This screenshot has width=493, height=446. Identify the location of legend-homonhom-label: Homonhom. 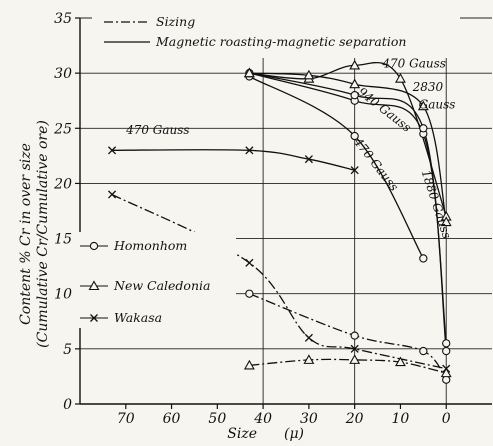
(150, 245).